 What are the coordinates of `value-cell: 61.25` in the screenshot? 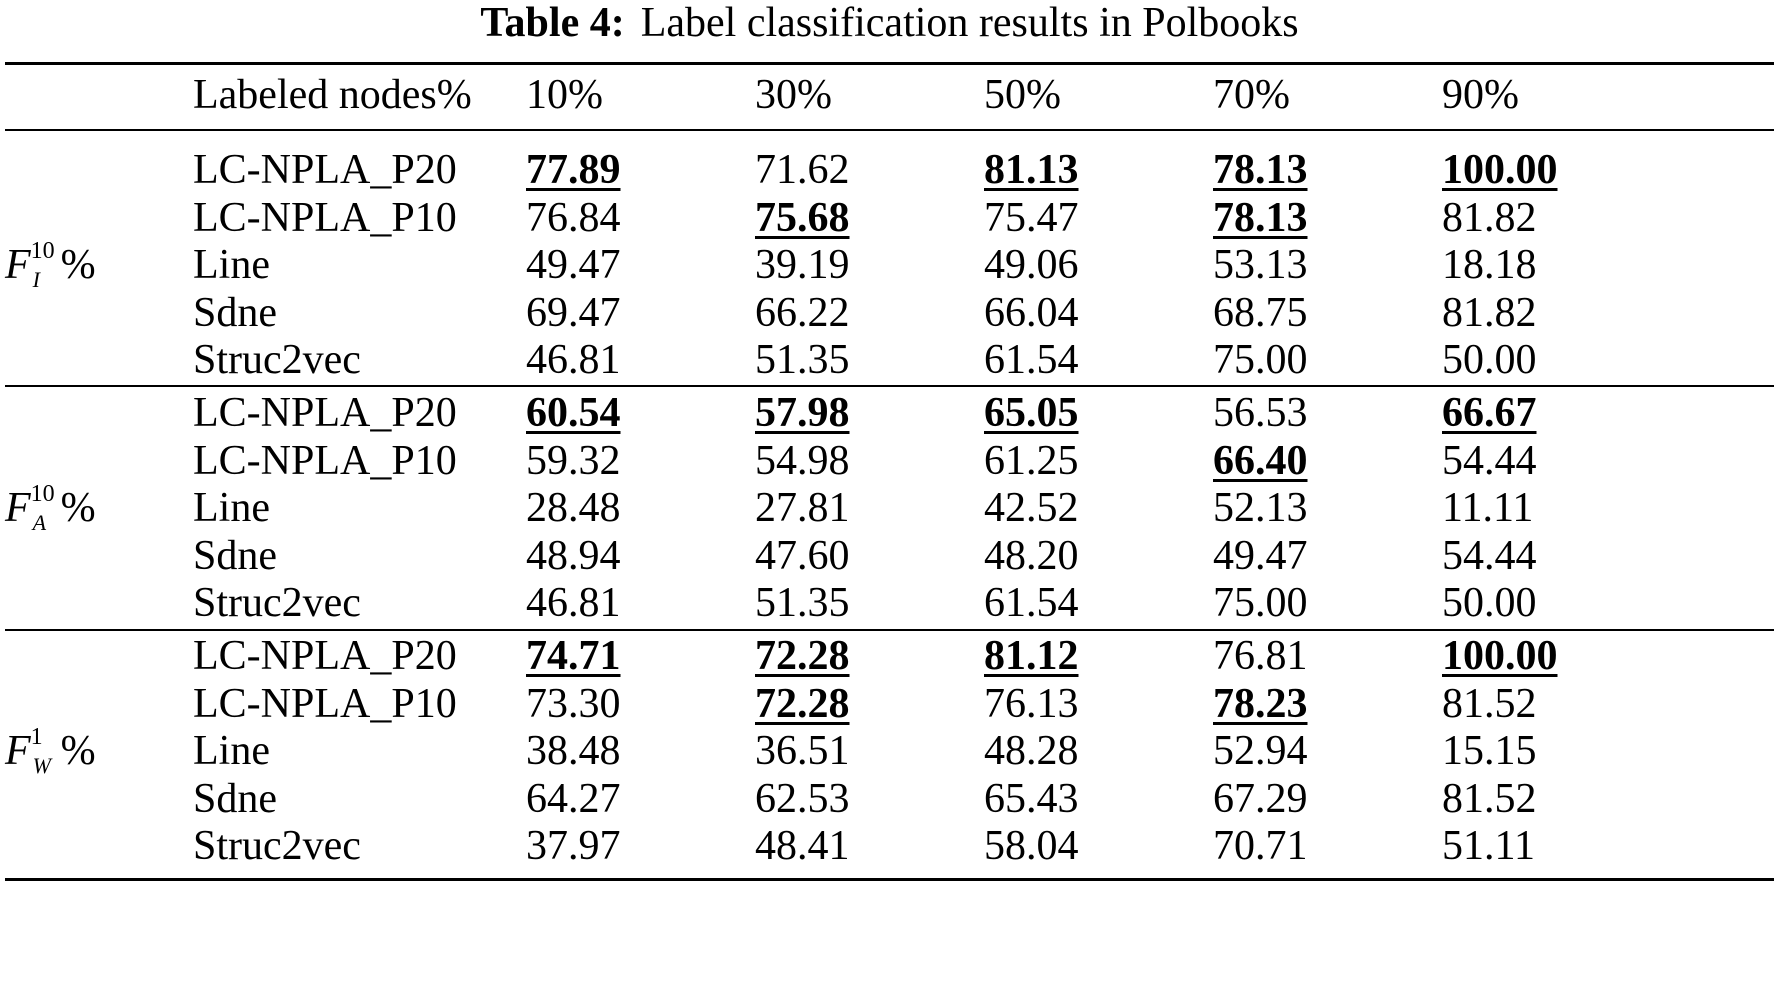 It's located at (1031, 460).